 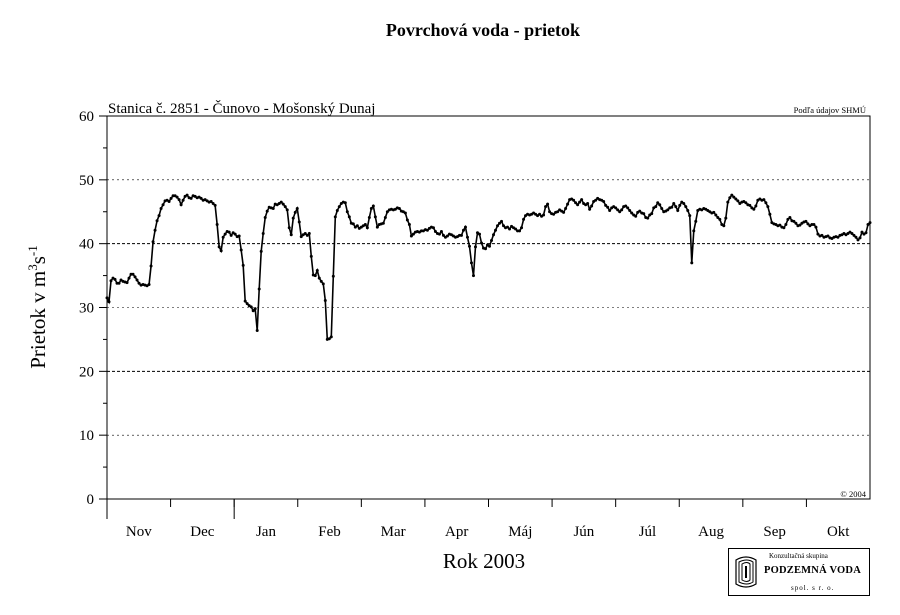 What do you see at coordinates (32, 267) in the screenshot?
I see `y-axis-label-sup1: 3` at bounding box center [32, 267].